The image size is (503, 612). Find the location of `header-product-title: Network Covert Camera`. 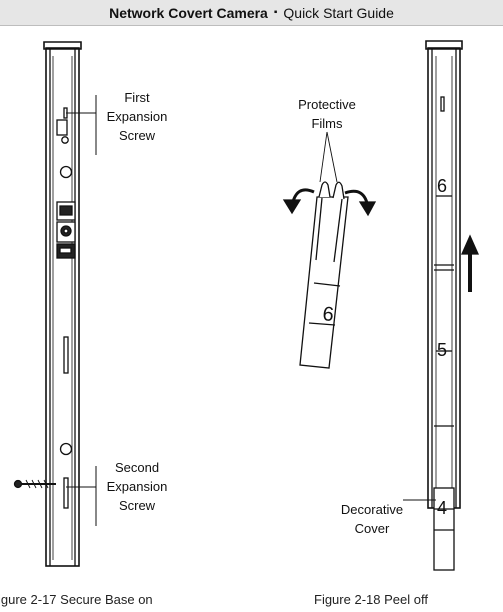

header-product-title: Network Covert Camera is located at coordinates (188, 12).